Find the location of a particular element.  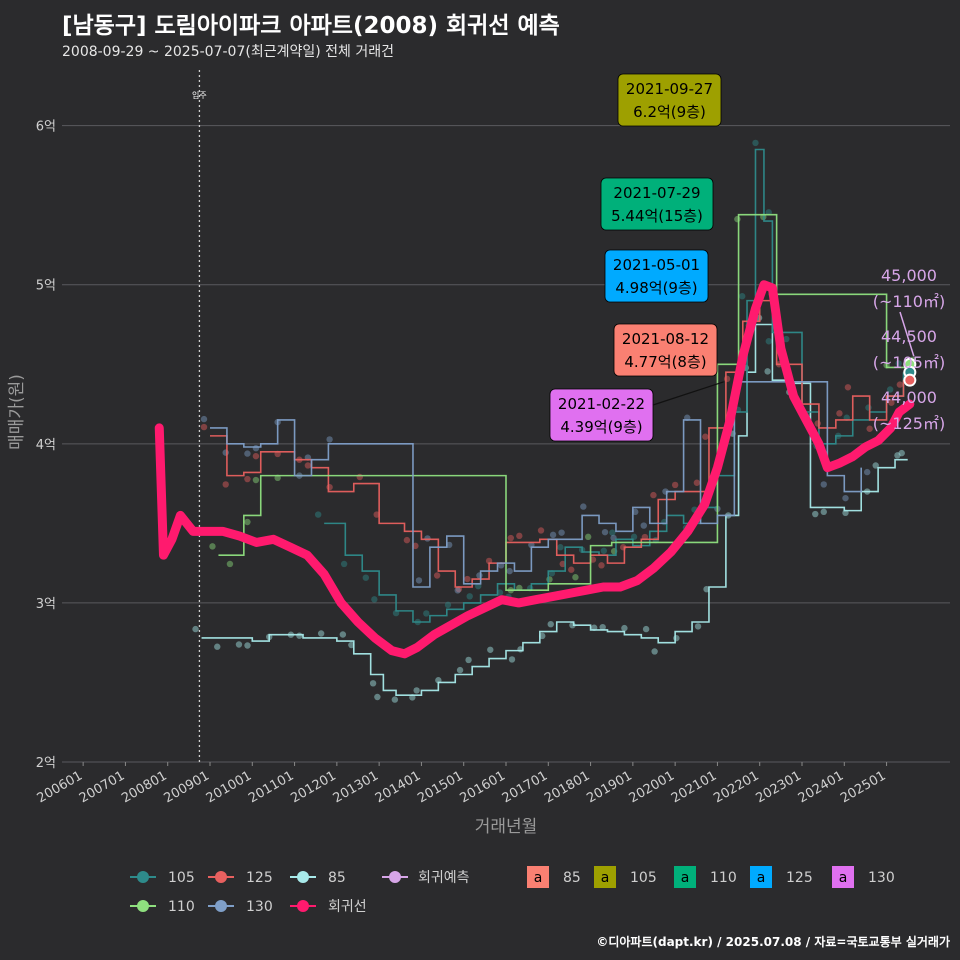

x-tick-label: 201301 is located at coordinates (356, 787).